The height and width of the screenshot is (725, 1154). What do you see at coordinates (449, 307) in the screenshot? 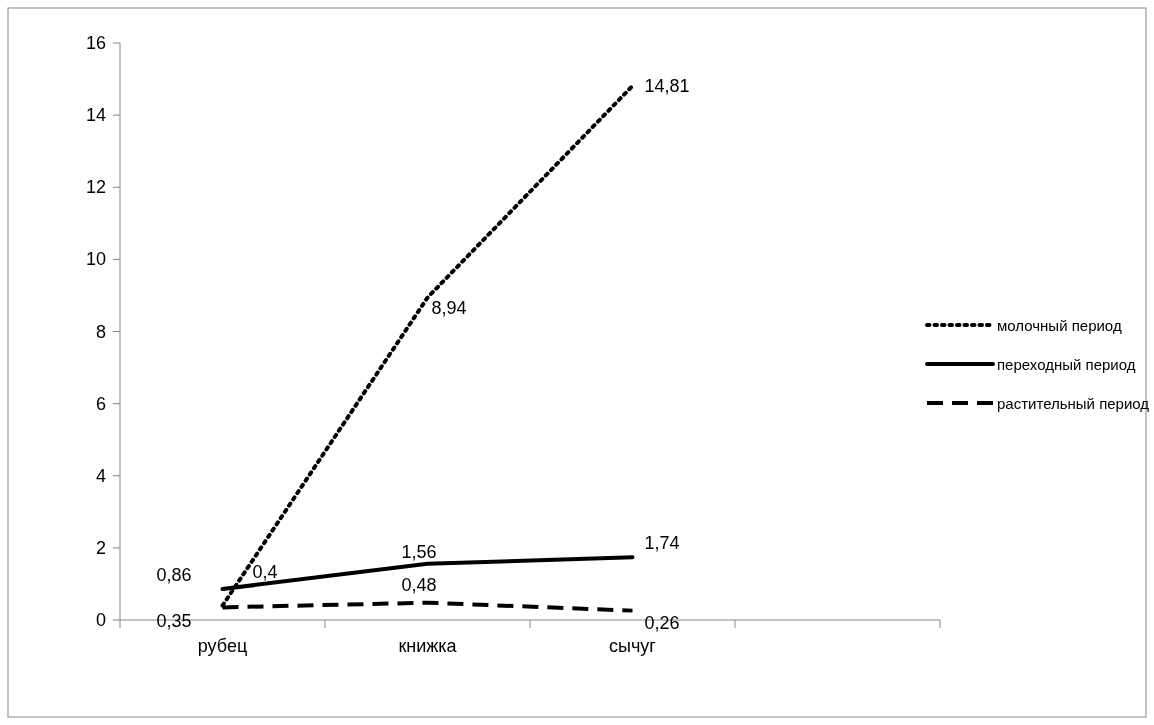
I see `data-label: 8,94` at bounding box center [449, 307].